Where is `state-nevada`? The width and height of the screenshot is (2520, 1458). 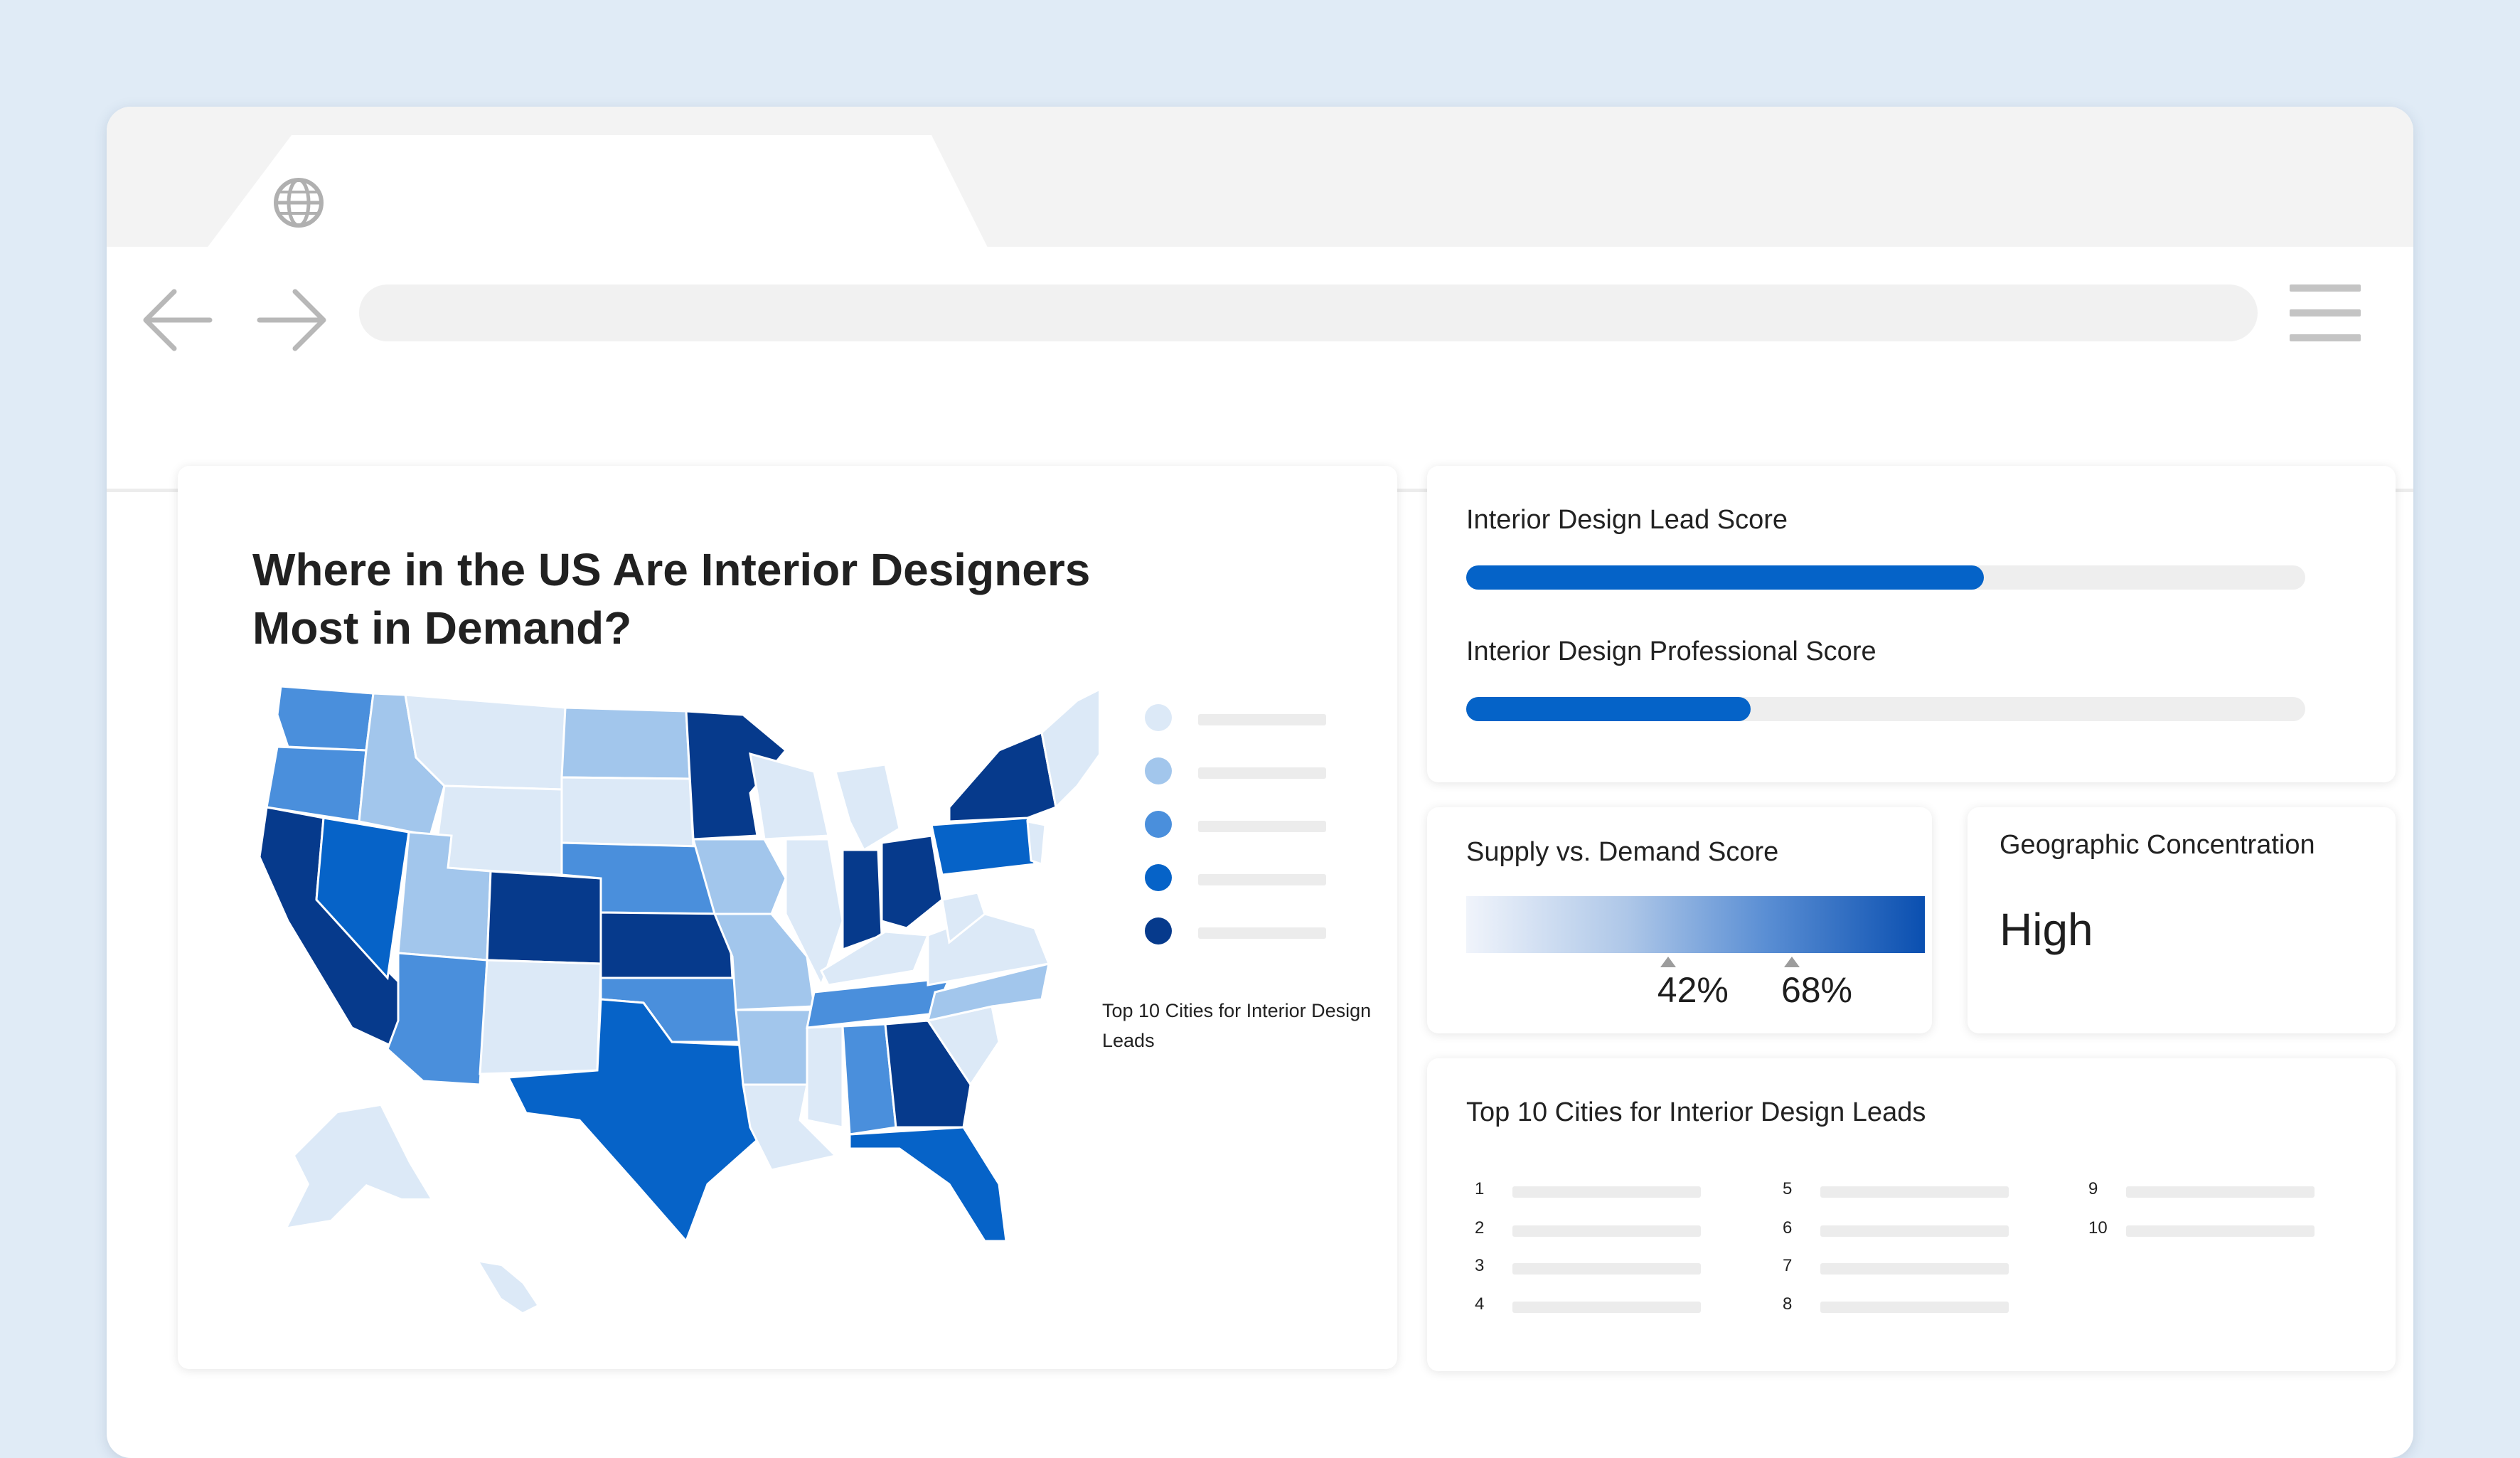 state-nevada is located at coordinates (362, 898).